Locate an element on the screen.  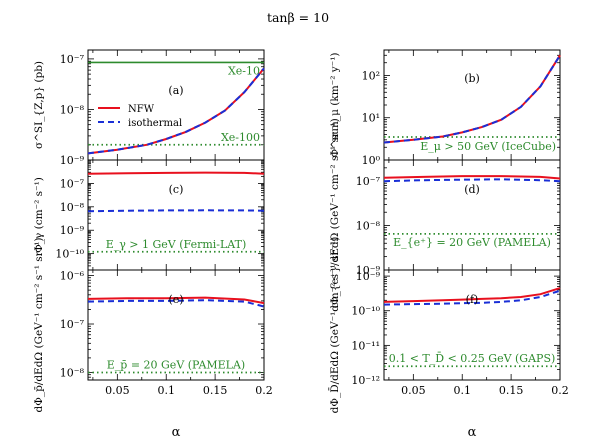
limit-label: E_p̄ = 20 GeV (PAMELA) is located at coordinates (176, 364).